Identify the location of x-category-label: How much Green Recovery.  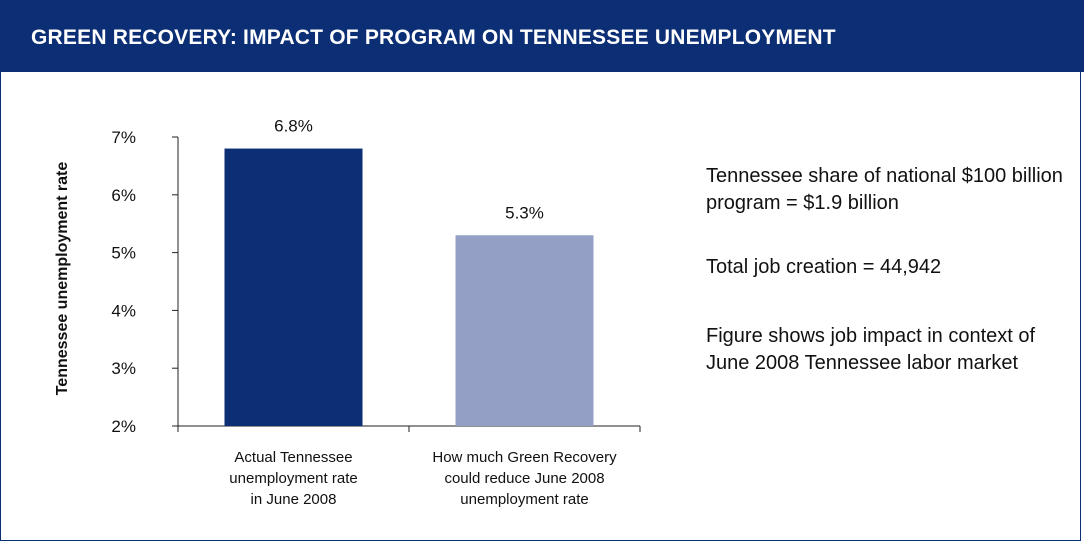
(524, 457).